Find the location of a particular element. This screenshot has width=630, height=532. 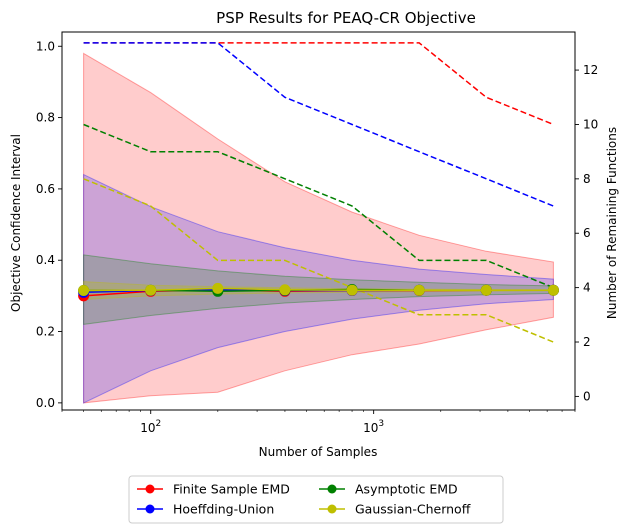

y-tick-label-0: 0.0 is located at coordinates (45, 403).